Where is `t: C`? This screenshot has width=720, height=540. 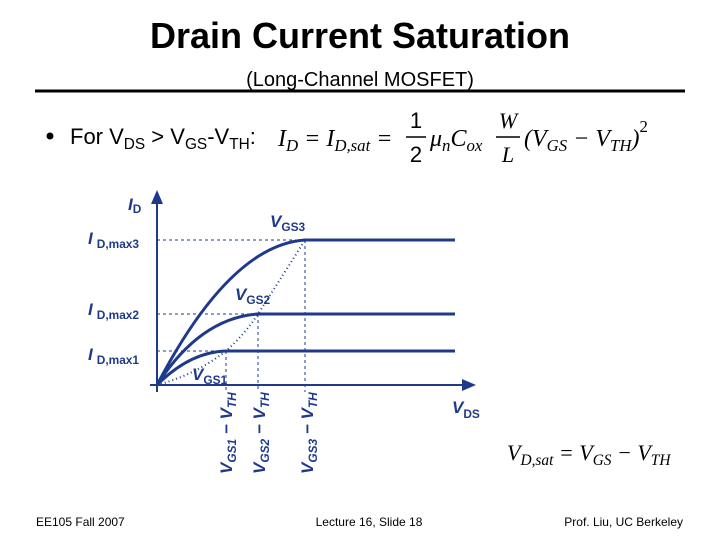
t: C is located at coordinates (458, 139).